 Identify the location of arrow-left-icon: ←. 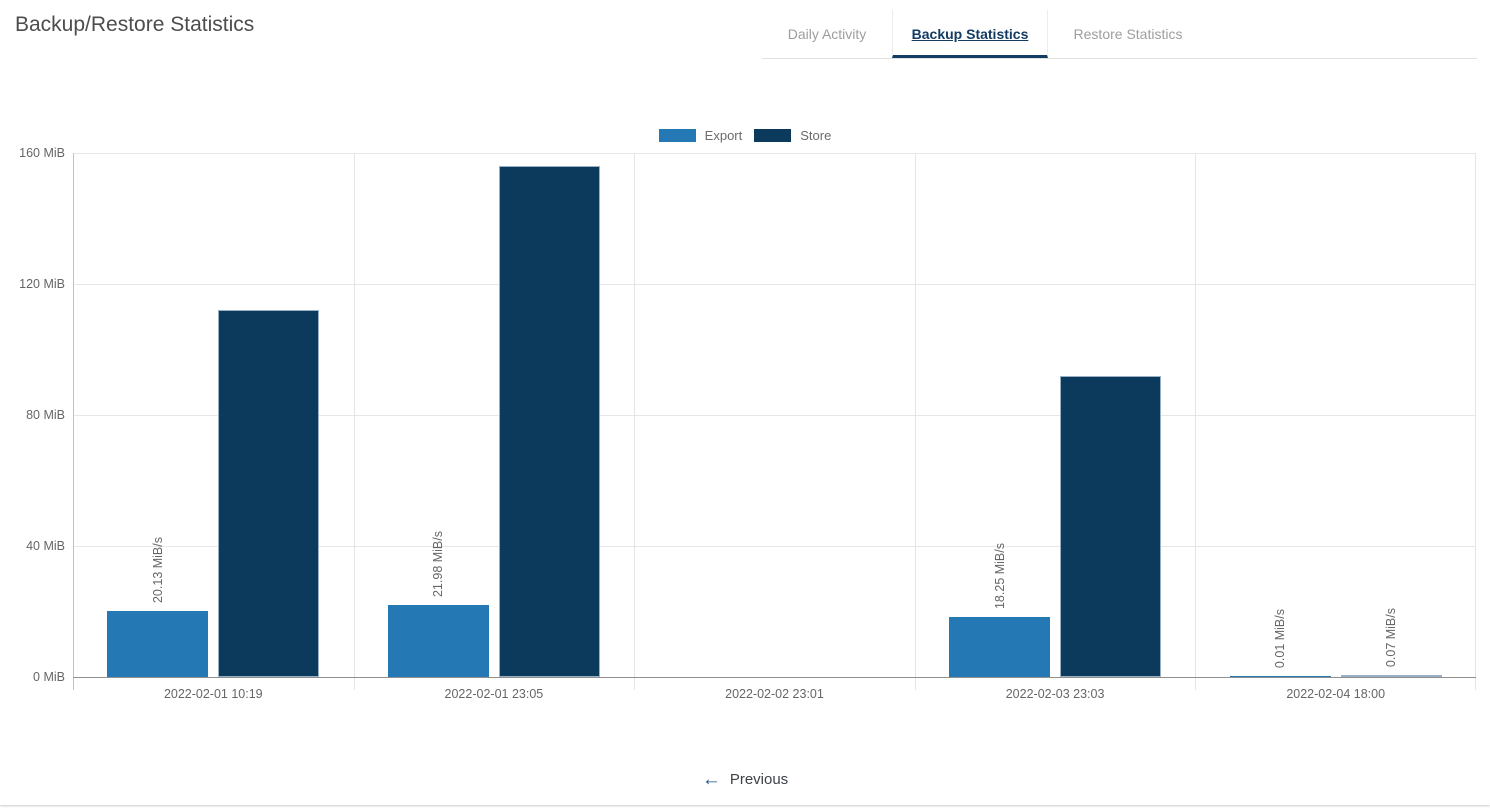
(711, 779).